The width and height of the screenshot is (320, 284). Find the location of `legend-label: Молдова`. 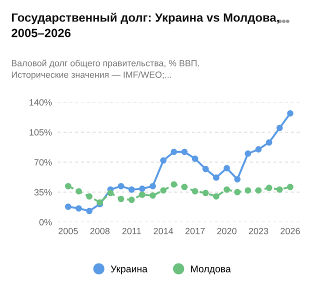

legend-label: Молдова is located at coordinates (211, 270).